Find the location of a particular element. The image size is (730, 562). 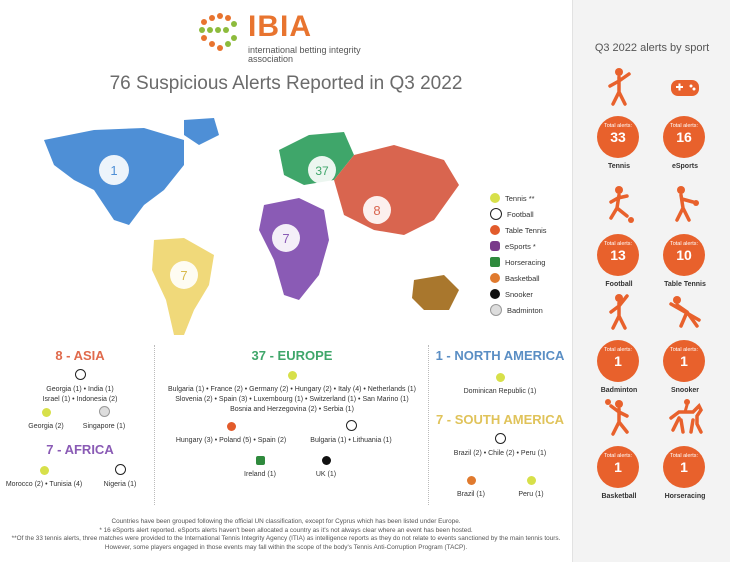

africa-section: 7 - AFRICA is located at coordinates (80, 449).